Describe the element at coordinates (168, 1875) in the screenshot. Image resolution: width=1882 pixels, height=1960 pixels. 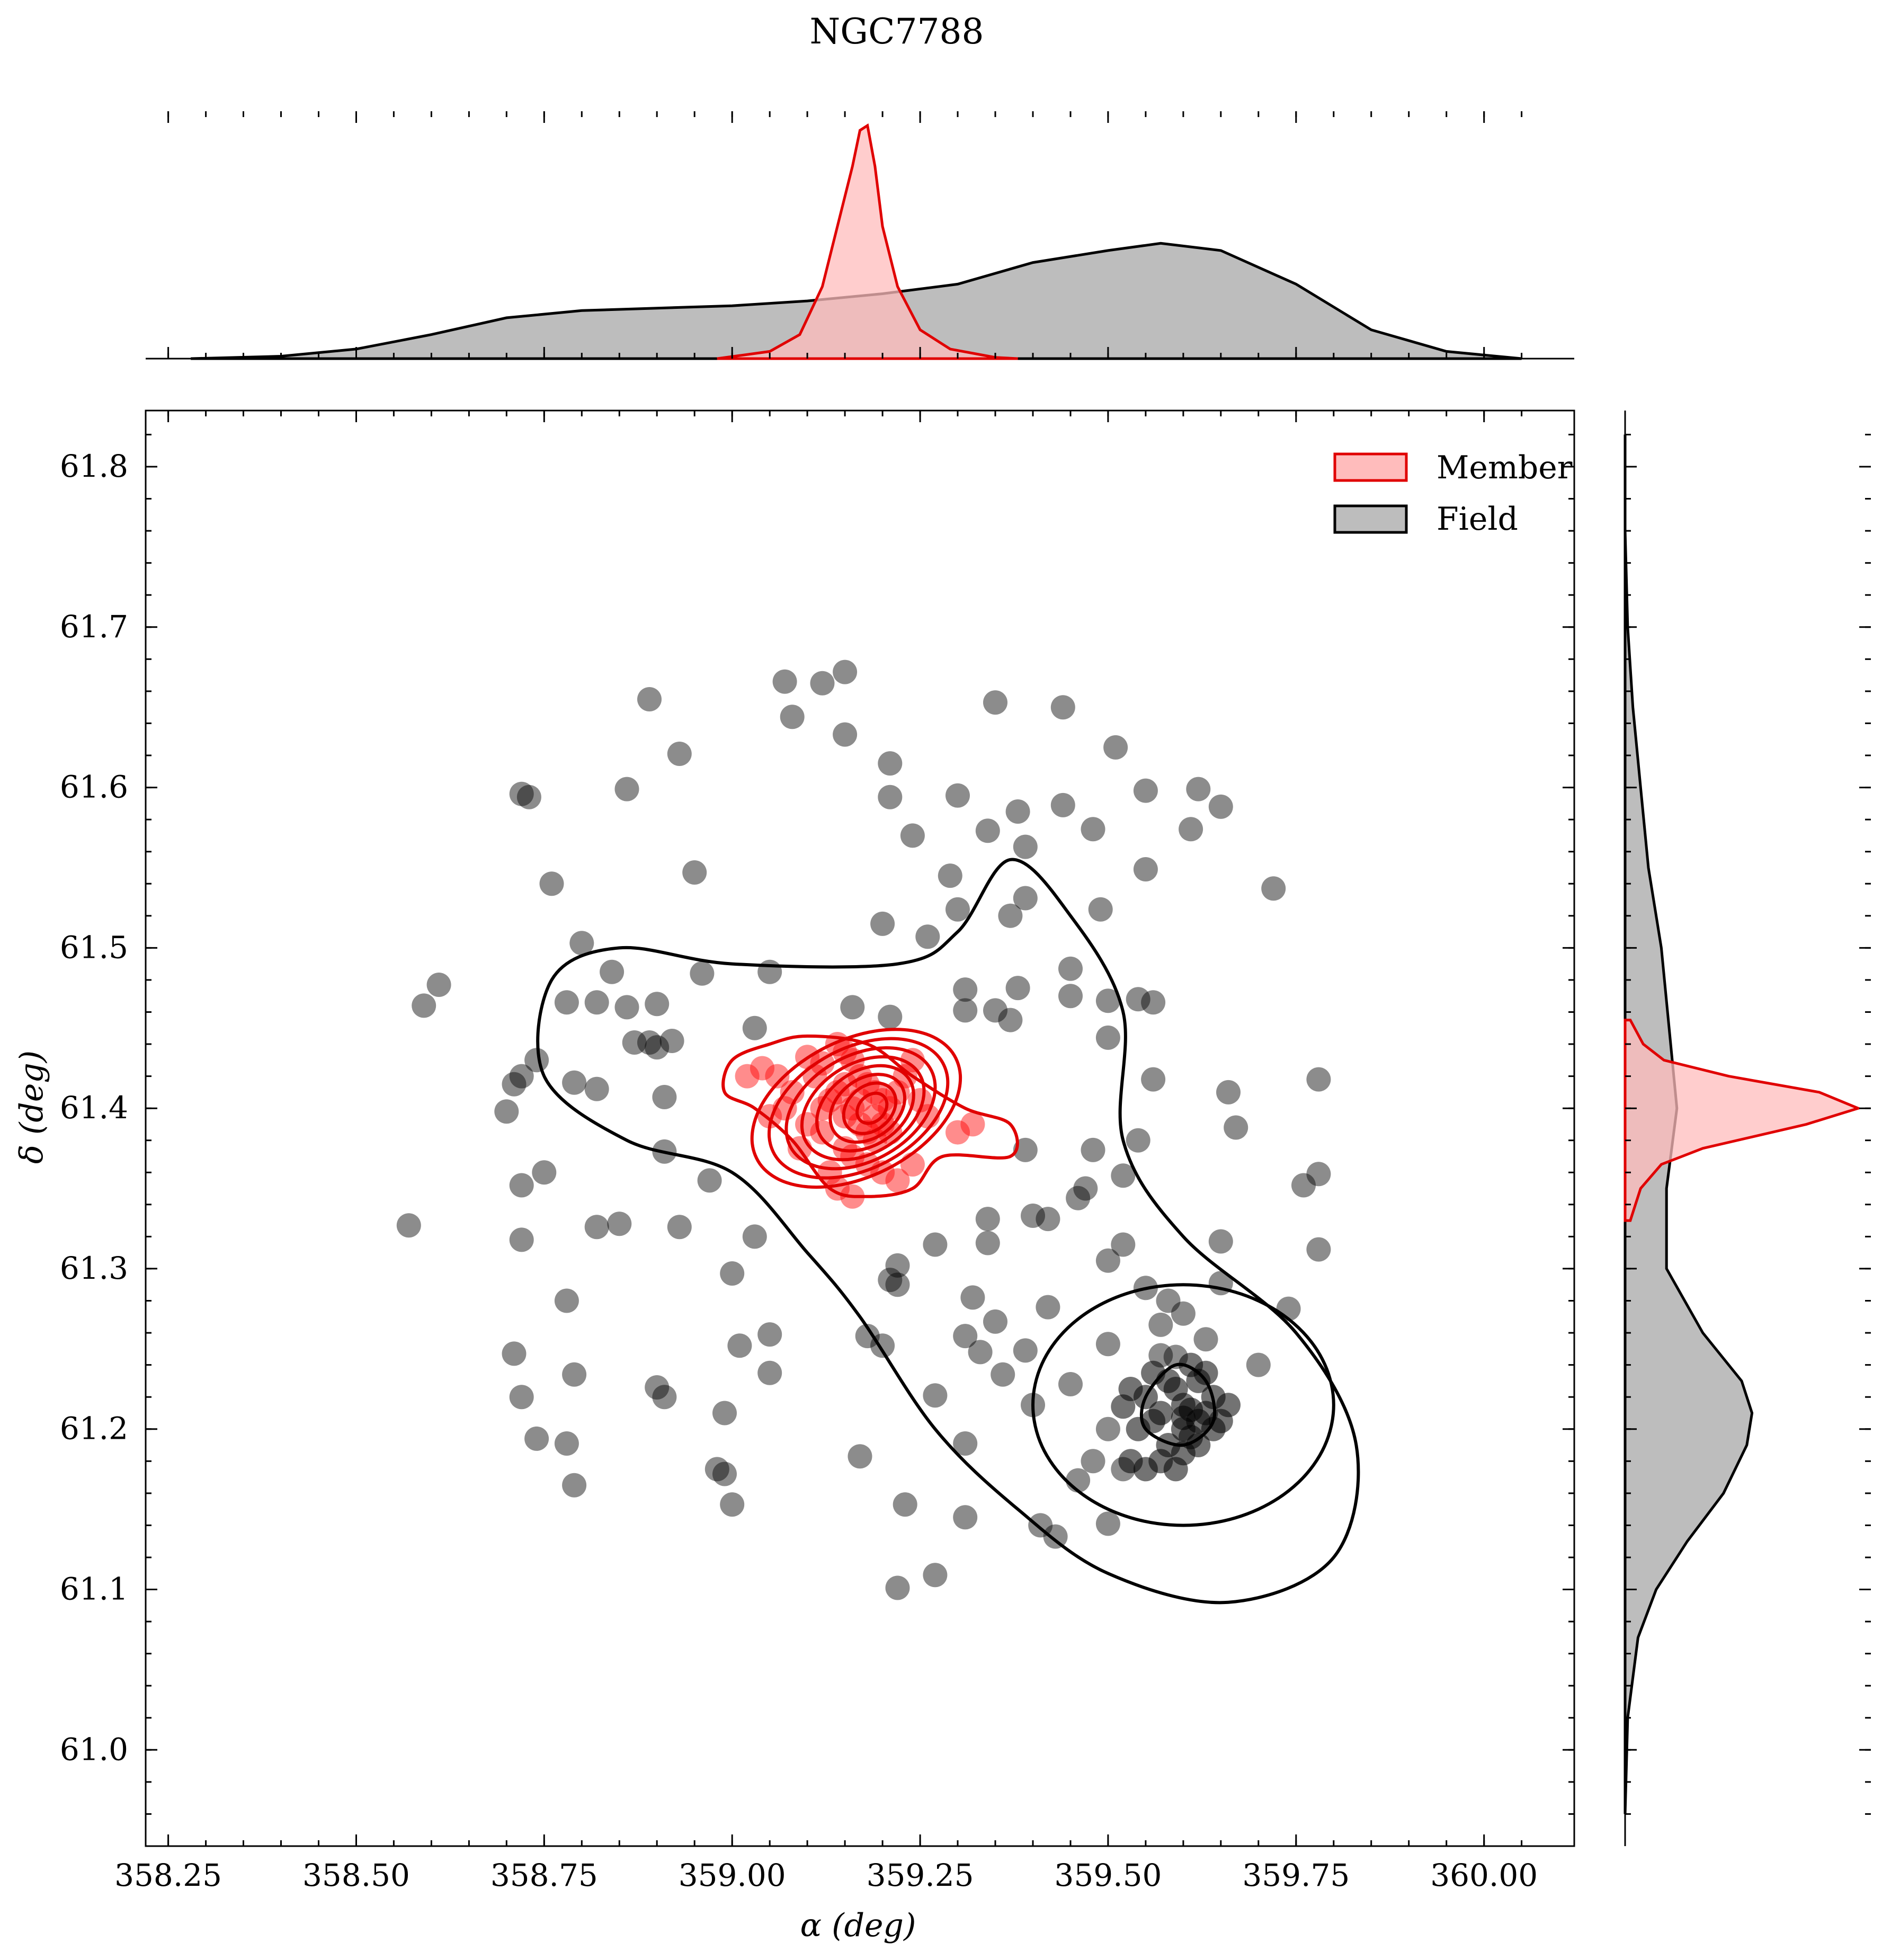
I see `x-tick-label: 358.25` at that location.